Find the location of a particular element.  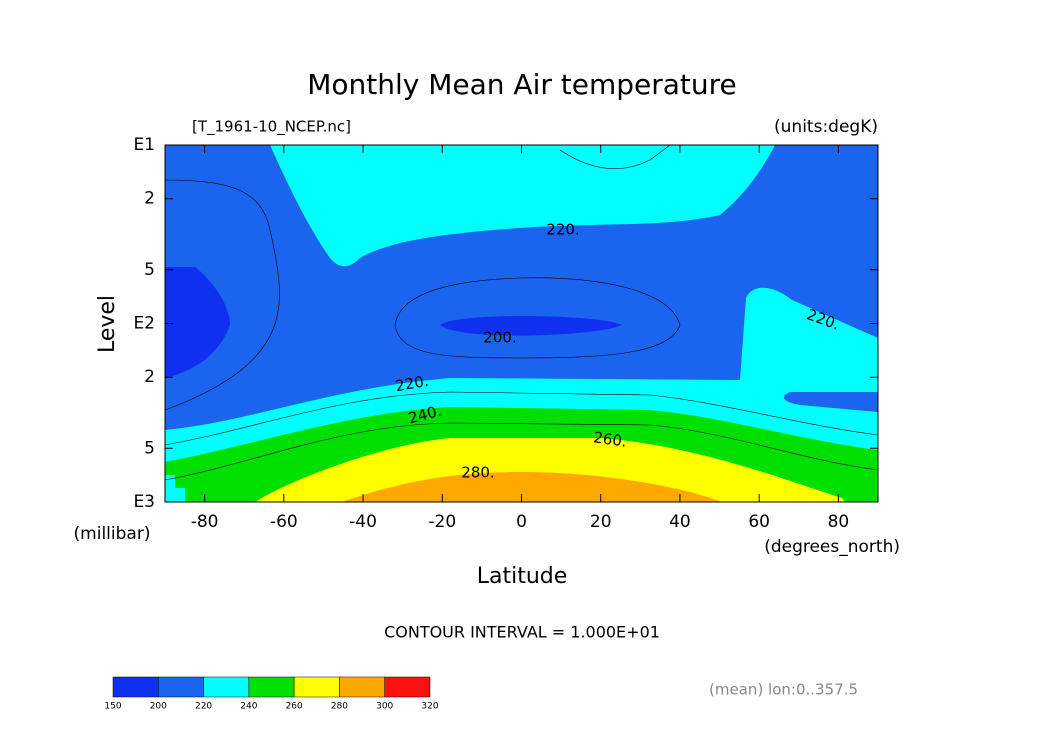

colorbar-label: 200 is located at coordinates (158, 707).